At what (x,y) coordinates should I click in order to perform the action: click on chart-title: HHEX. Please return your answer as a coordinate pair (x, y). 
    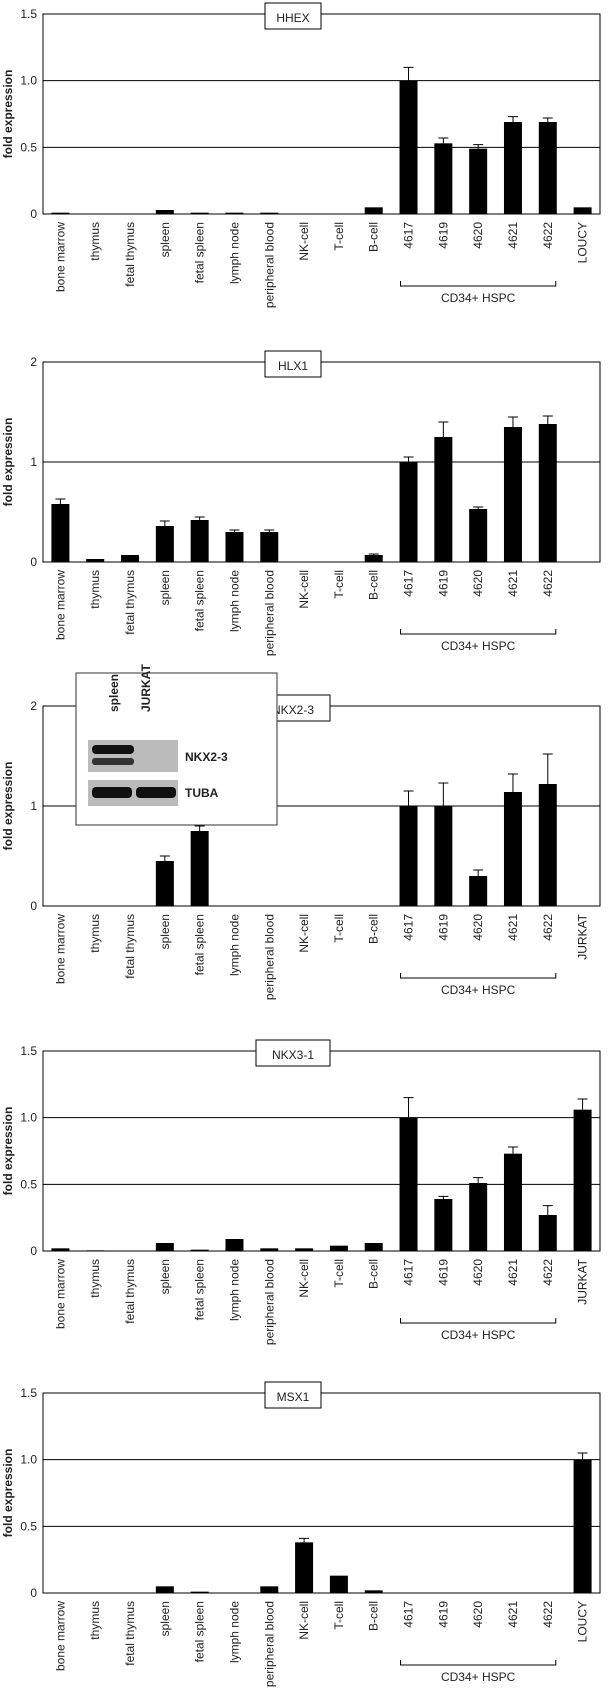
    Looking at the image, I should click on (292, 18).